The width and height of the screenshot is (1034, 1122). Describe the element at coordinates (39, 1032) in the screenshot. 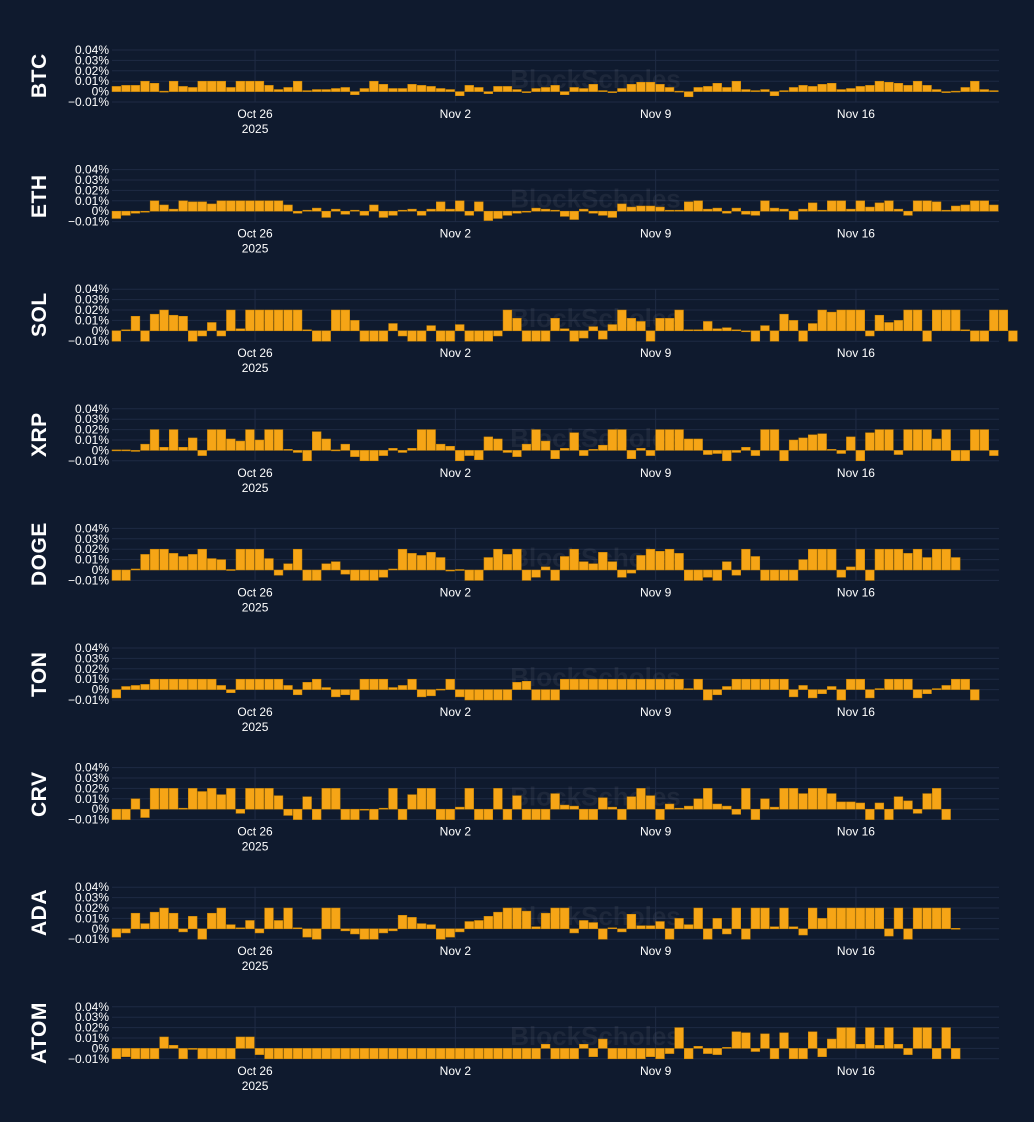

I see `asset-label-atom: ATOM` at that location.